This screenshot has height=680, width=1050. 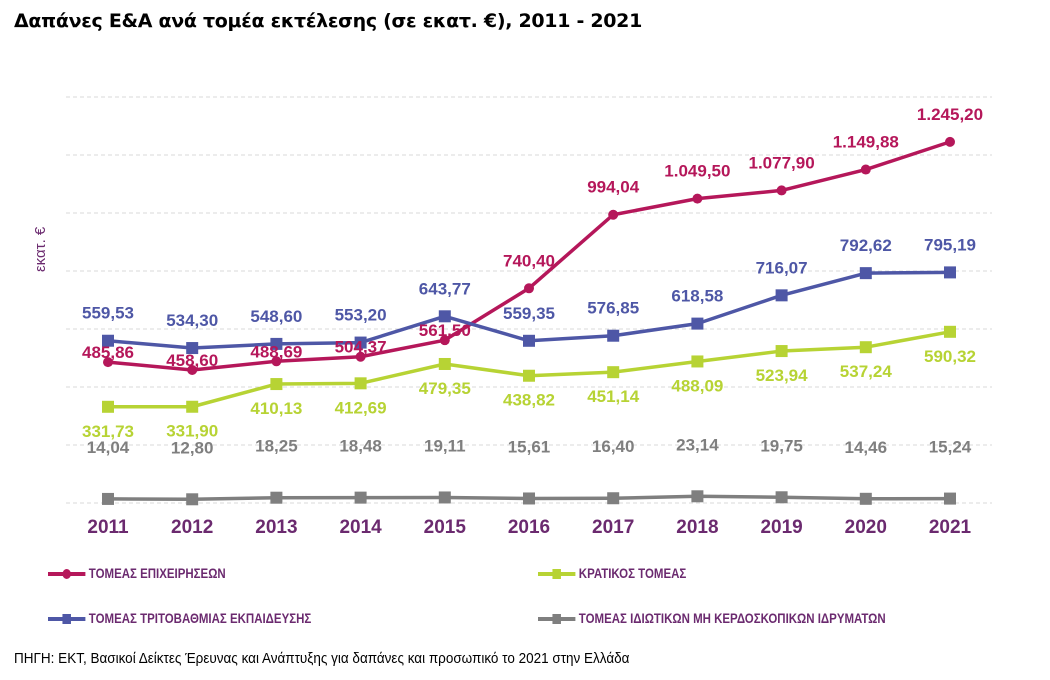 What do you see at coordinates (192, 320) in the screenshot?
I see `data-label: 534,30` at bounding box center [192, 320].